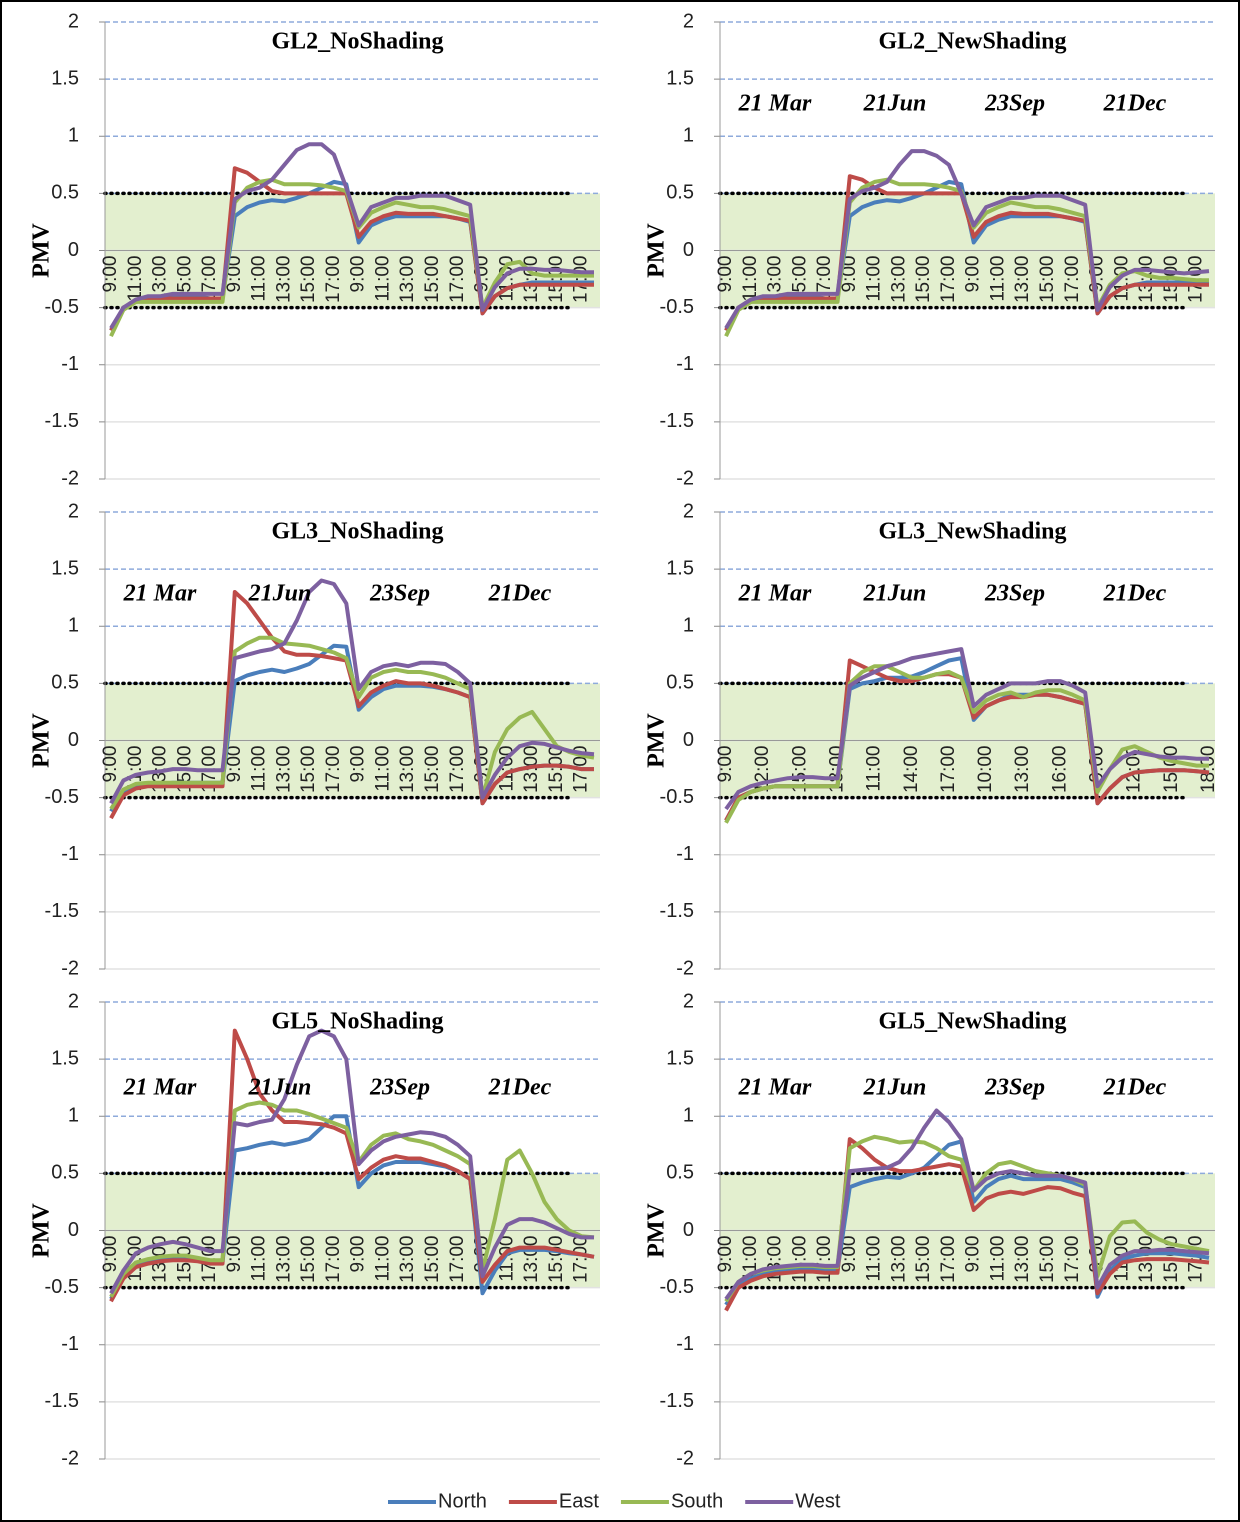  What do you see at coordinates (1208, 770) in the screenshot?
I see `x-tick-label: 18:00` at bounding box center [1208, 770].